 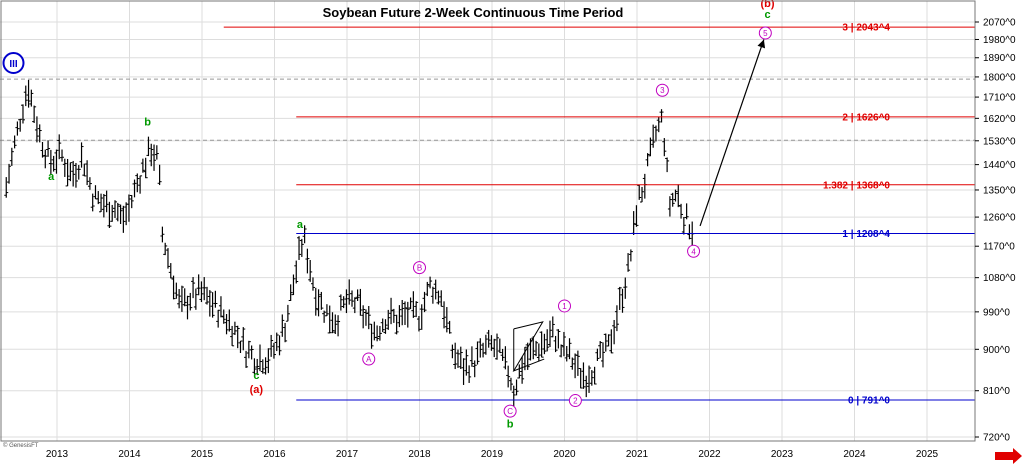 What do you see at coordinates (129, 454) in the screenshot?
I see `x-tick-label: 2014` at bounding box center [129, 454].